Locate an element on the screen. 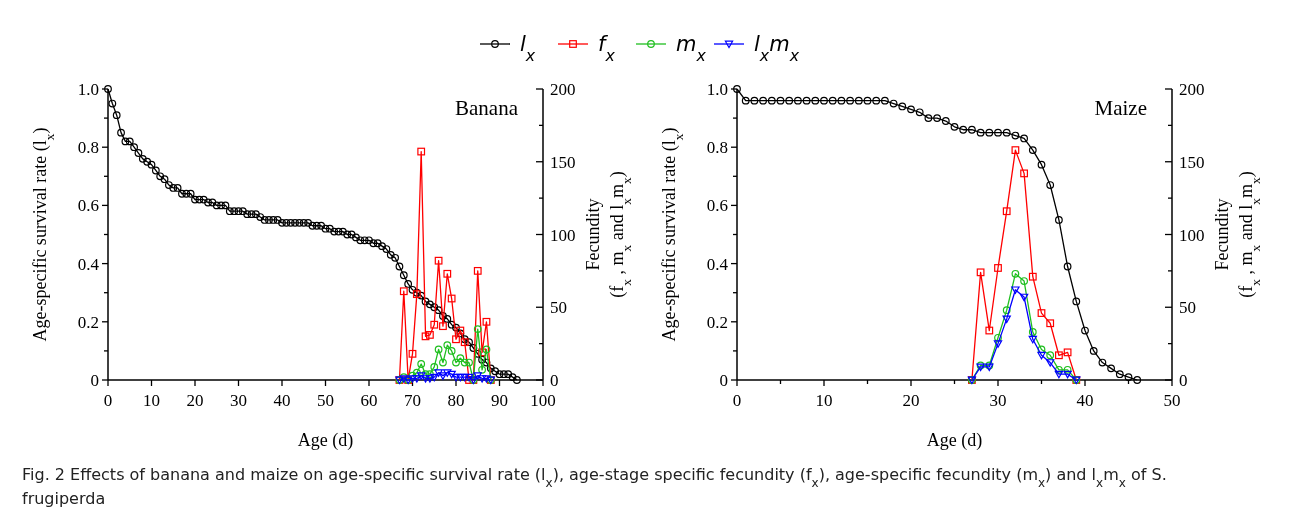 Image resolution: width=1293 pixels, height=521 pixels. x-tick-label: 10 is located at coordinates (824, 400).